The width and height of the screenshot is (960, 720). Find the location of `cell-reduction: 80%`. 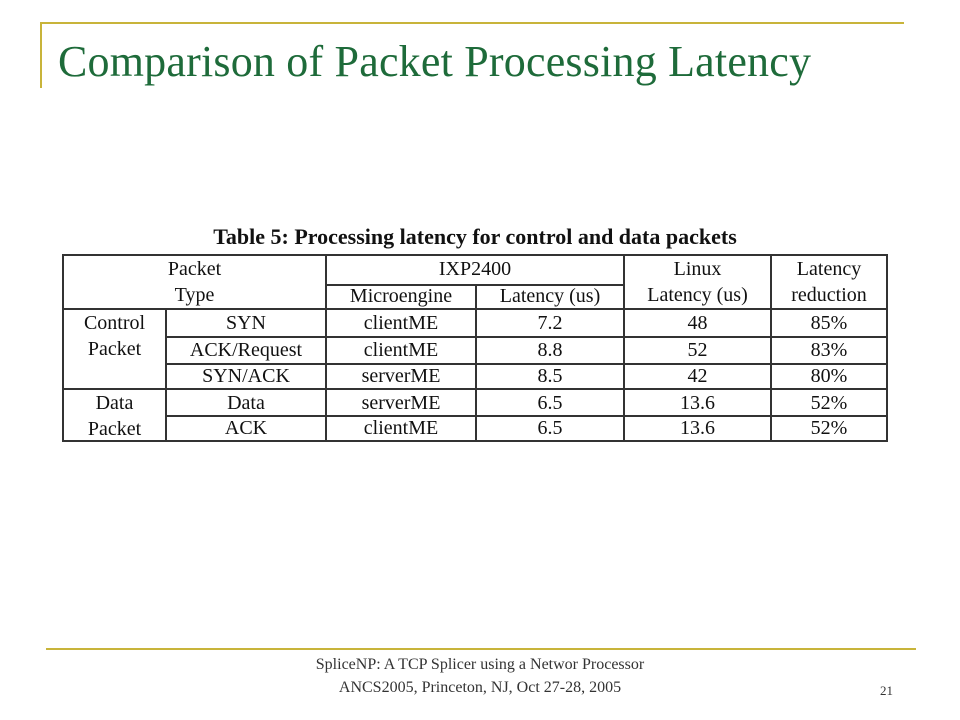

cell-reduction: 80% is located at coordinates (829, 376).